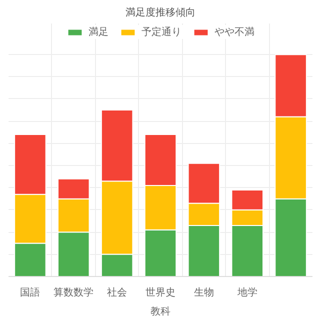 The height and width of the screenshot is (320, 320). I want to click on x-tick-label: 地学, so click(247, 292).